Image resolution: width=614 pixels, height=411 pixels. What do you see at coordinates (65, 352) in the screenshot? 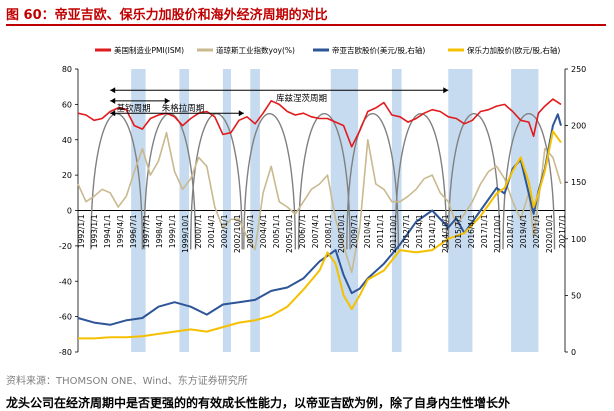
I see `left-axis-tick-label: -80` at bounding box center [65, 352].